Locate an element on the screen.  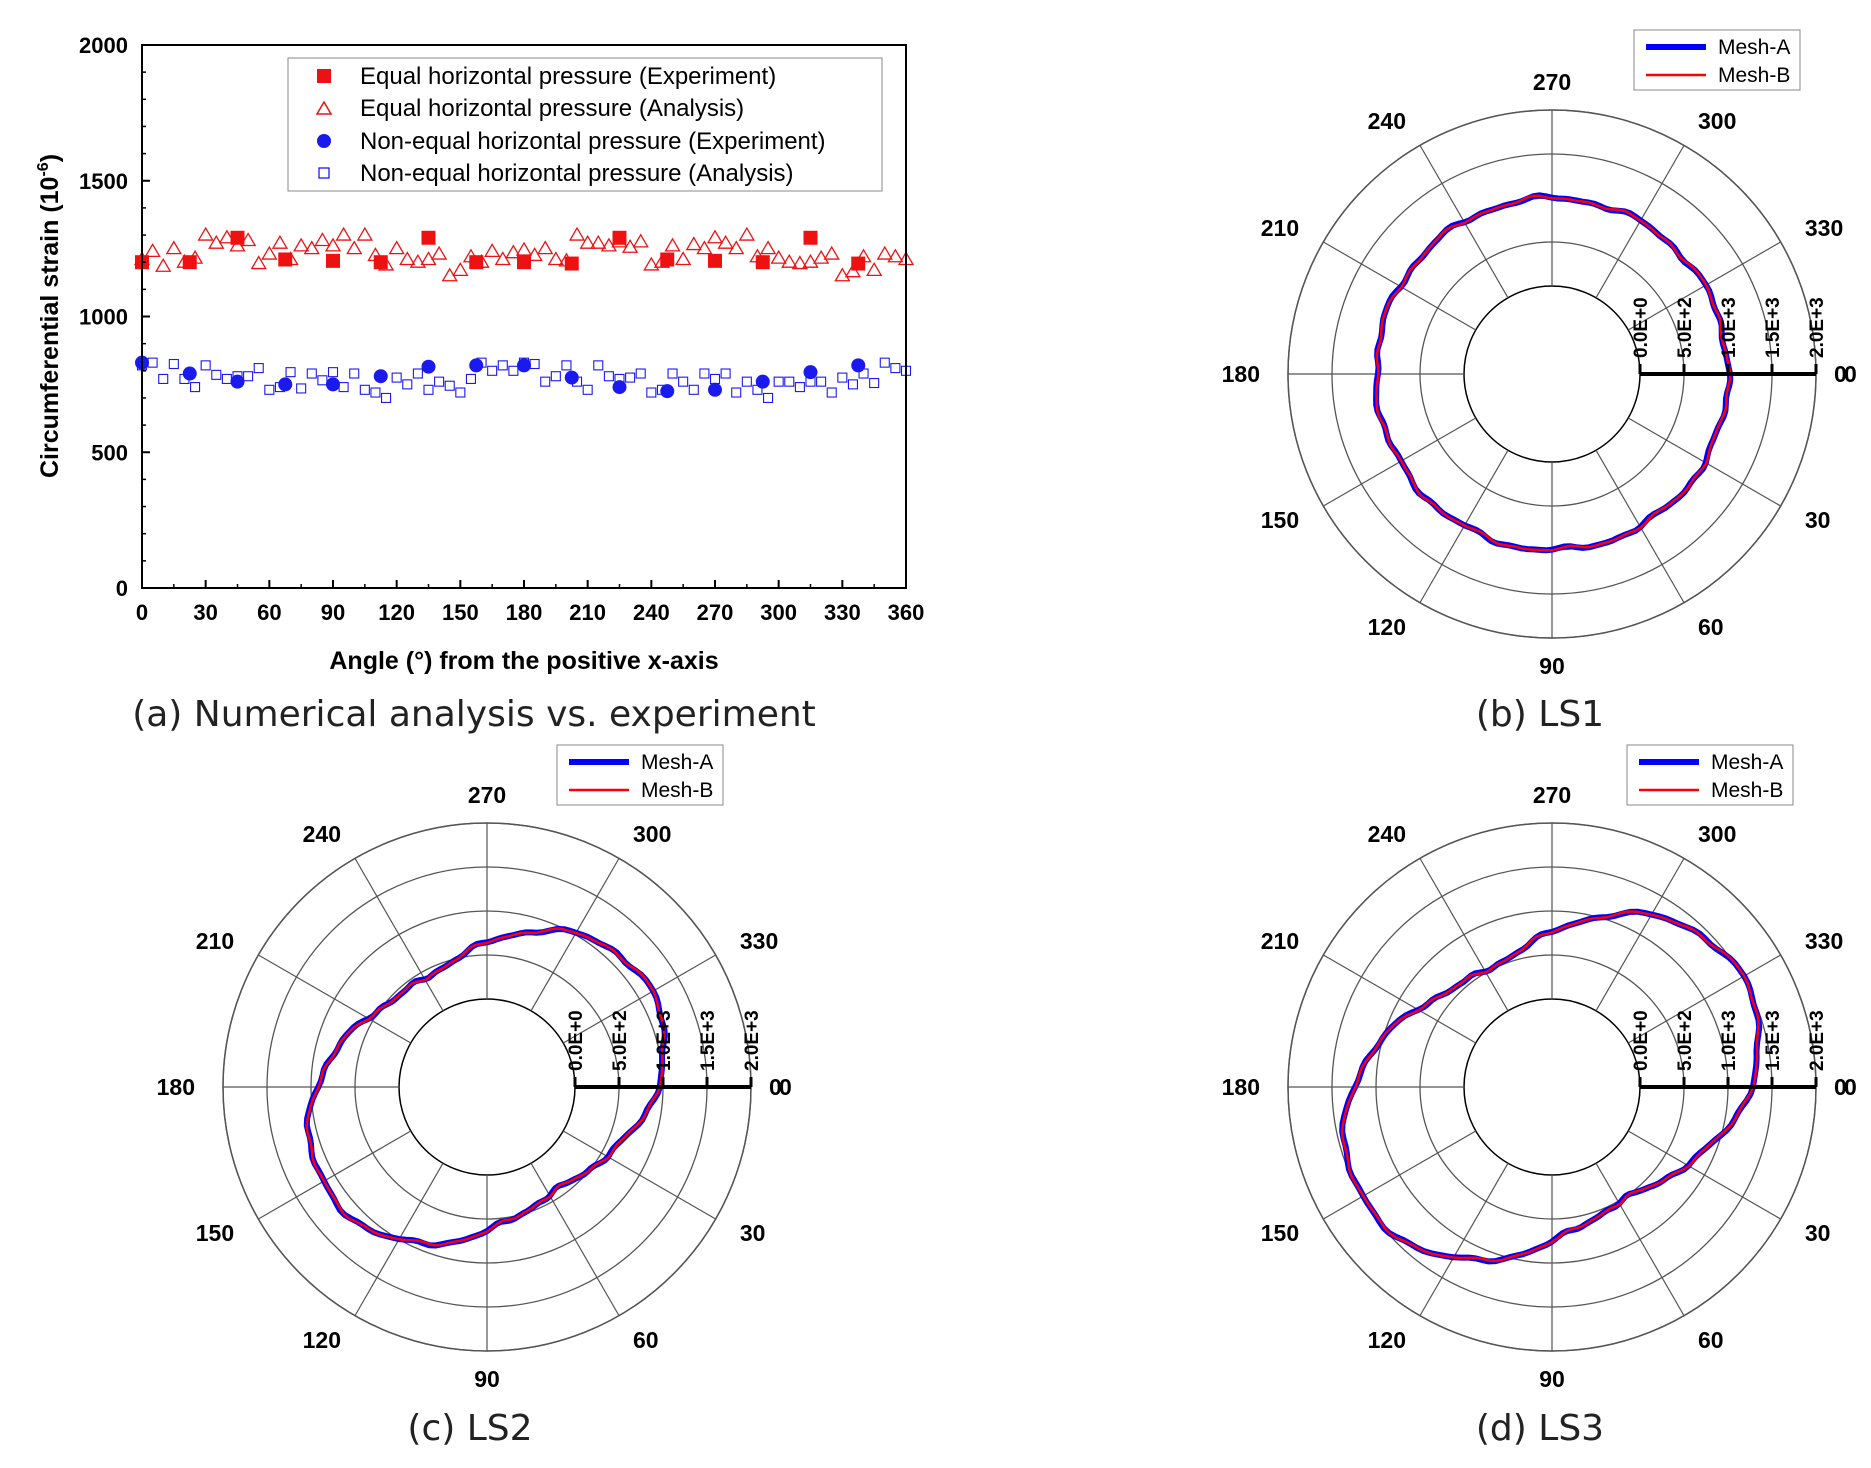
legend-marker-equal-exp is located at coordinates (324, 76).